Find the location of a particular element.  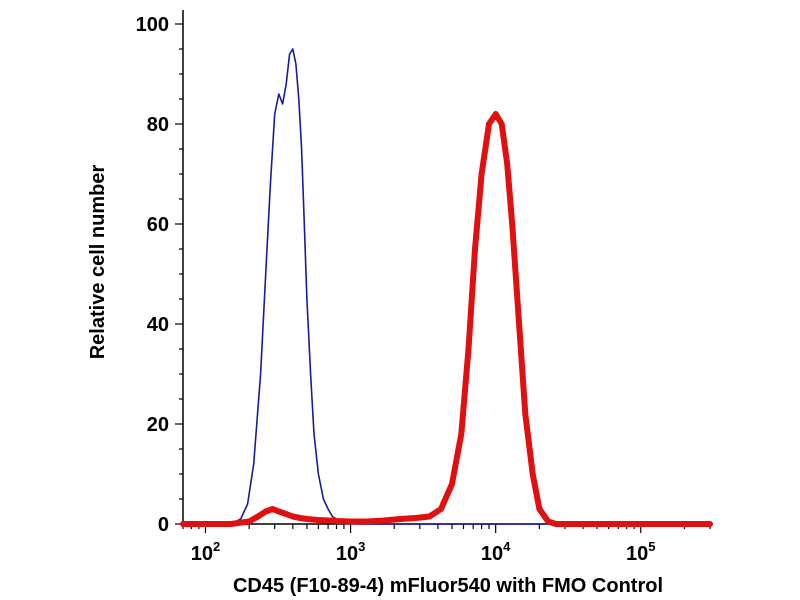

y-tick-label: 20 is located at coordinates (158, 425).